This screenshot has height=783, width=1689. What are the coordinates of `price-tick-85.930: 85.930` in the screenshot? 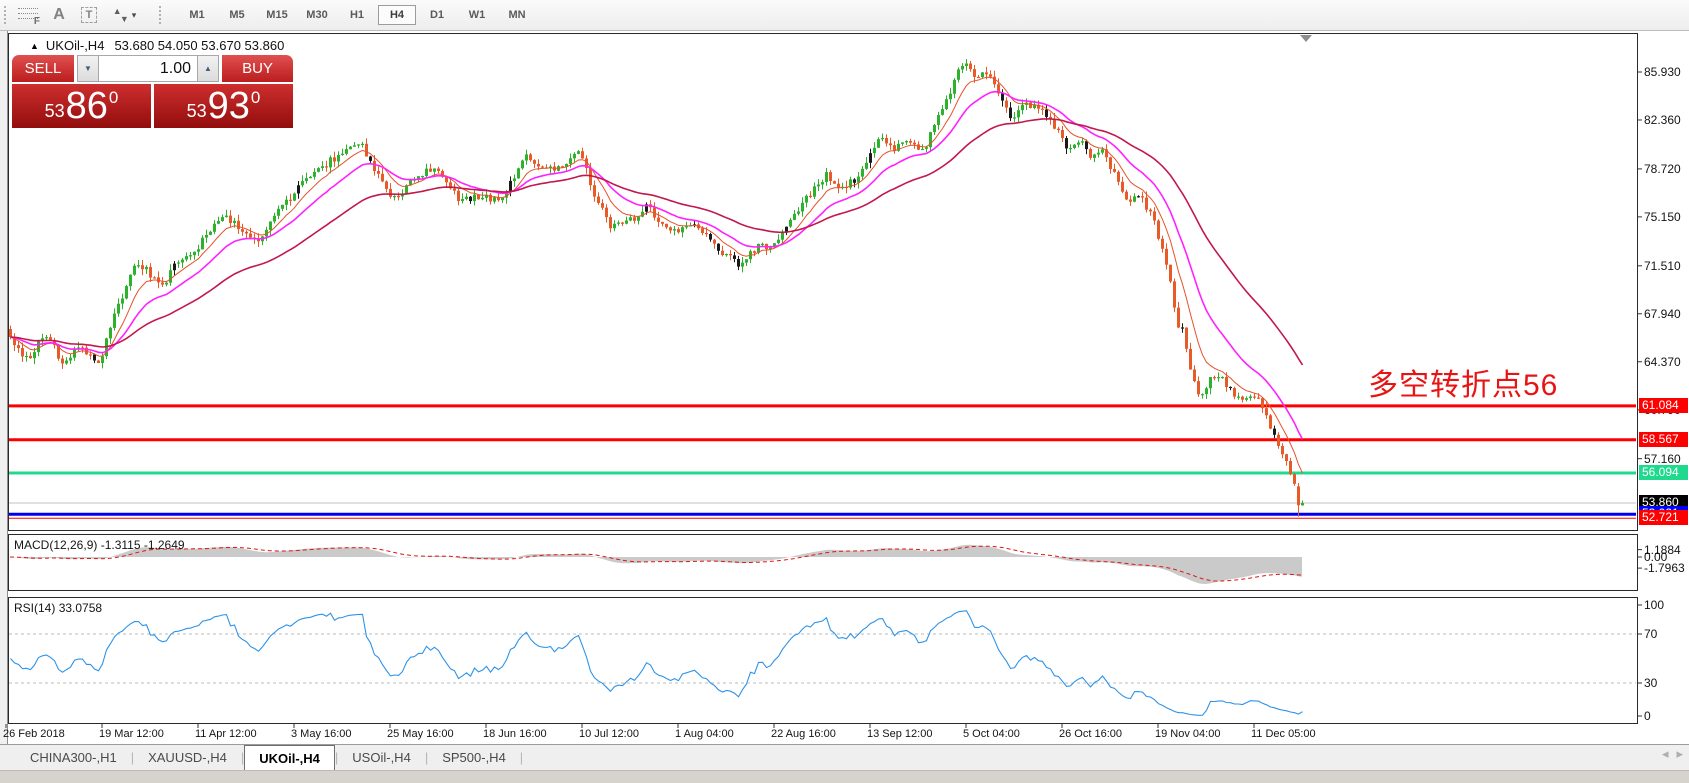 It's located at (1662, 72).